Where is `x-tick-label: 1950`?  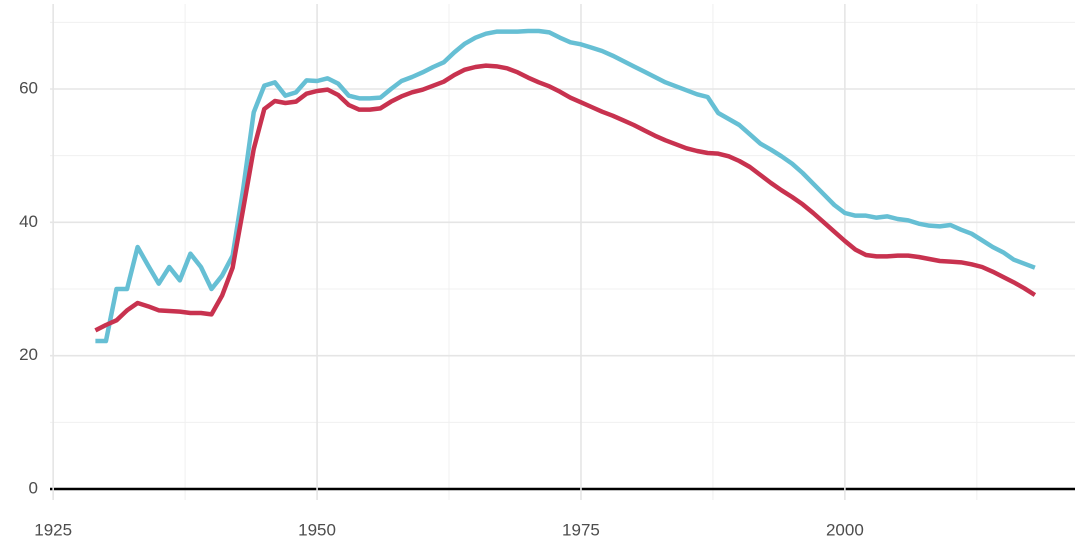 x-tick-label: 1950 is located at coordinates (317, 529).